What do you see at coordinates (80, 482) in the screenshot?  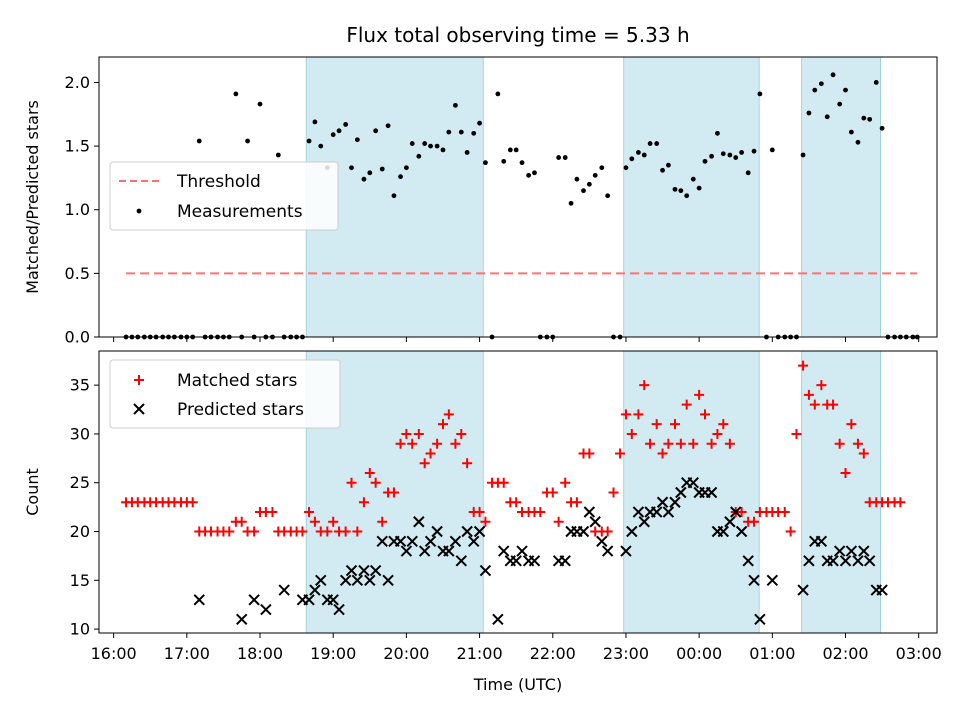 I see `y-tick-label: 25` at bounding box center [80, 482].